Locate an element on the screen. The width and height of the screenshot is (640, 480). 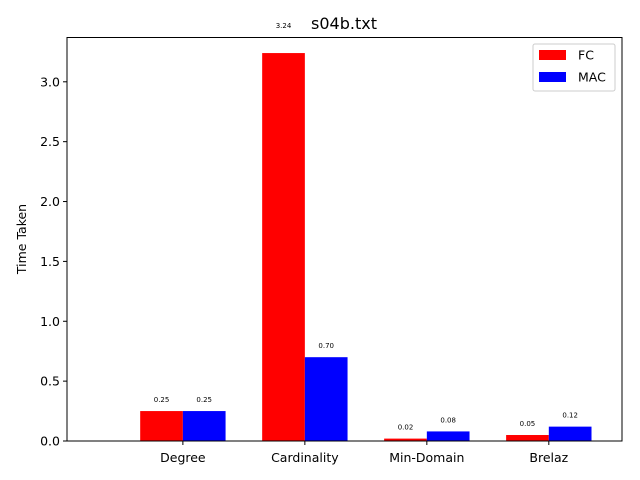
x-axis: Degree Cardinality Min-Domain Brelaz is located at coordinates (364, 453).